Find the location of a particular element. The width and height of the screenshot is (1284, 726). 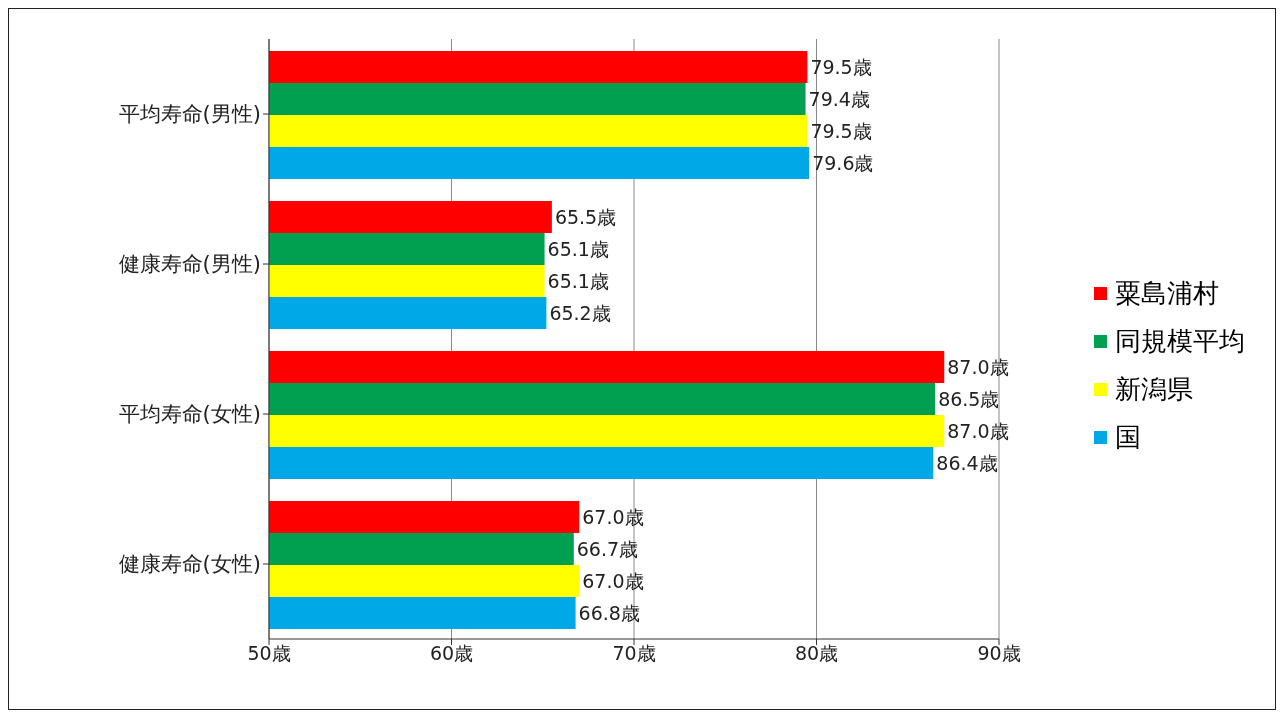

legend-label: 国 is located at coordinates (1128, 437).